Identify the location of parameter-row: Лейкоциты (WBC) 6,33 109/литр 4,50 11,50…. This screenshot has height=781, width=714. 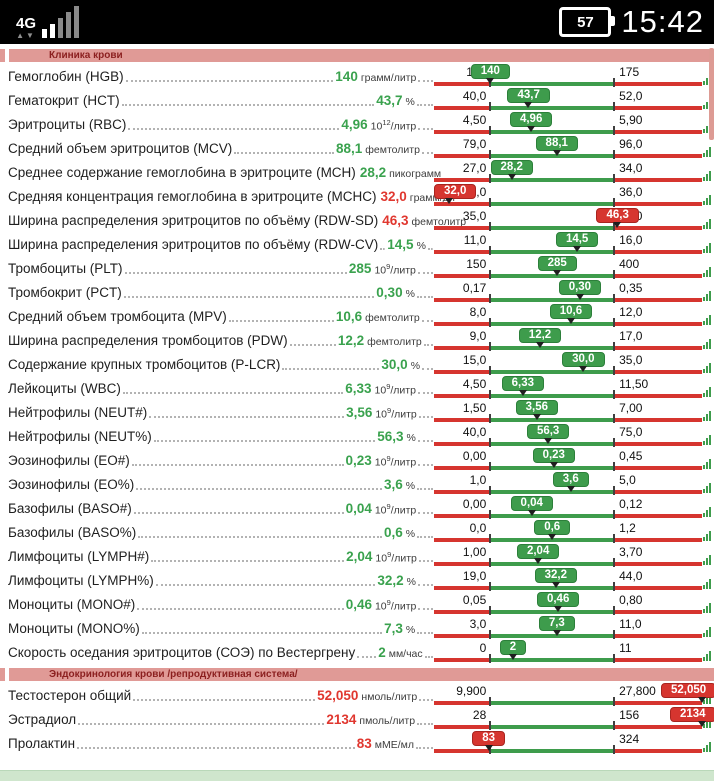
(357, 388).